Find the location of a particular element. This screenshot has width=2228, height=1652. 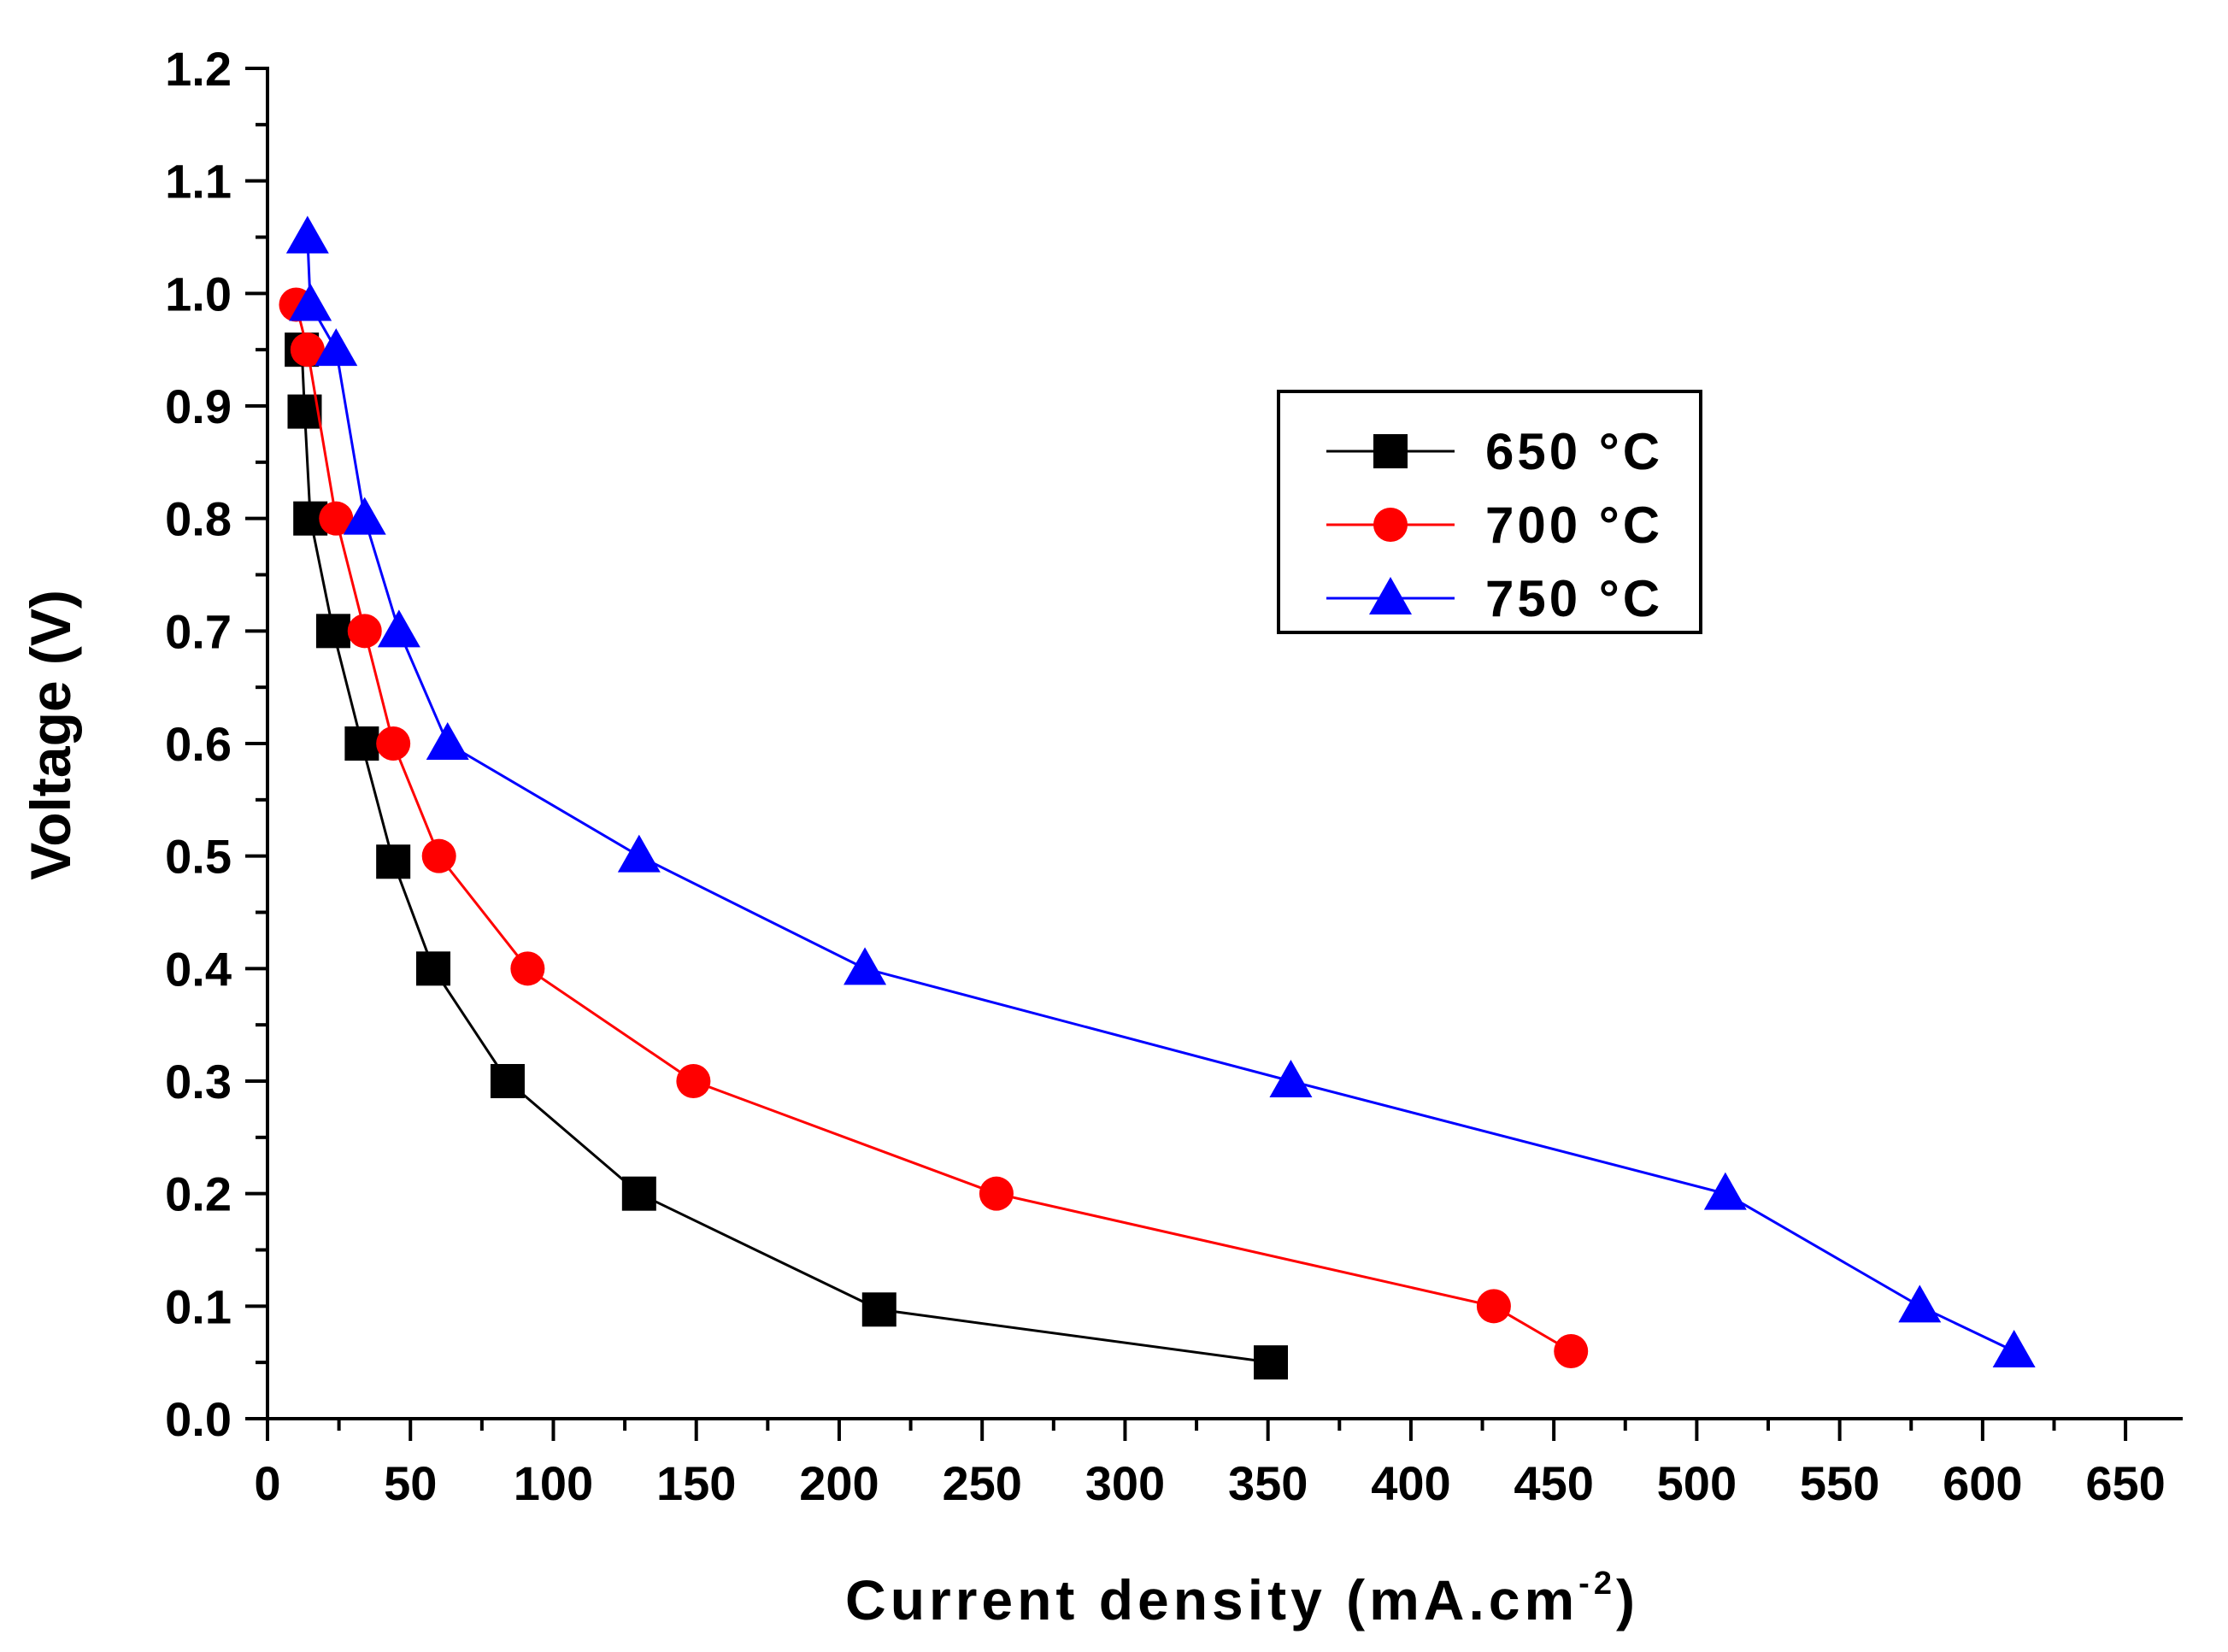

y-tick-label: 1.1 is located at coordinates (198, 182).